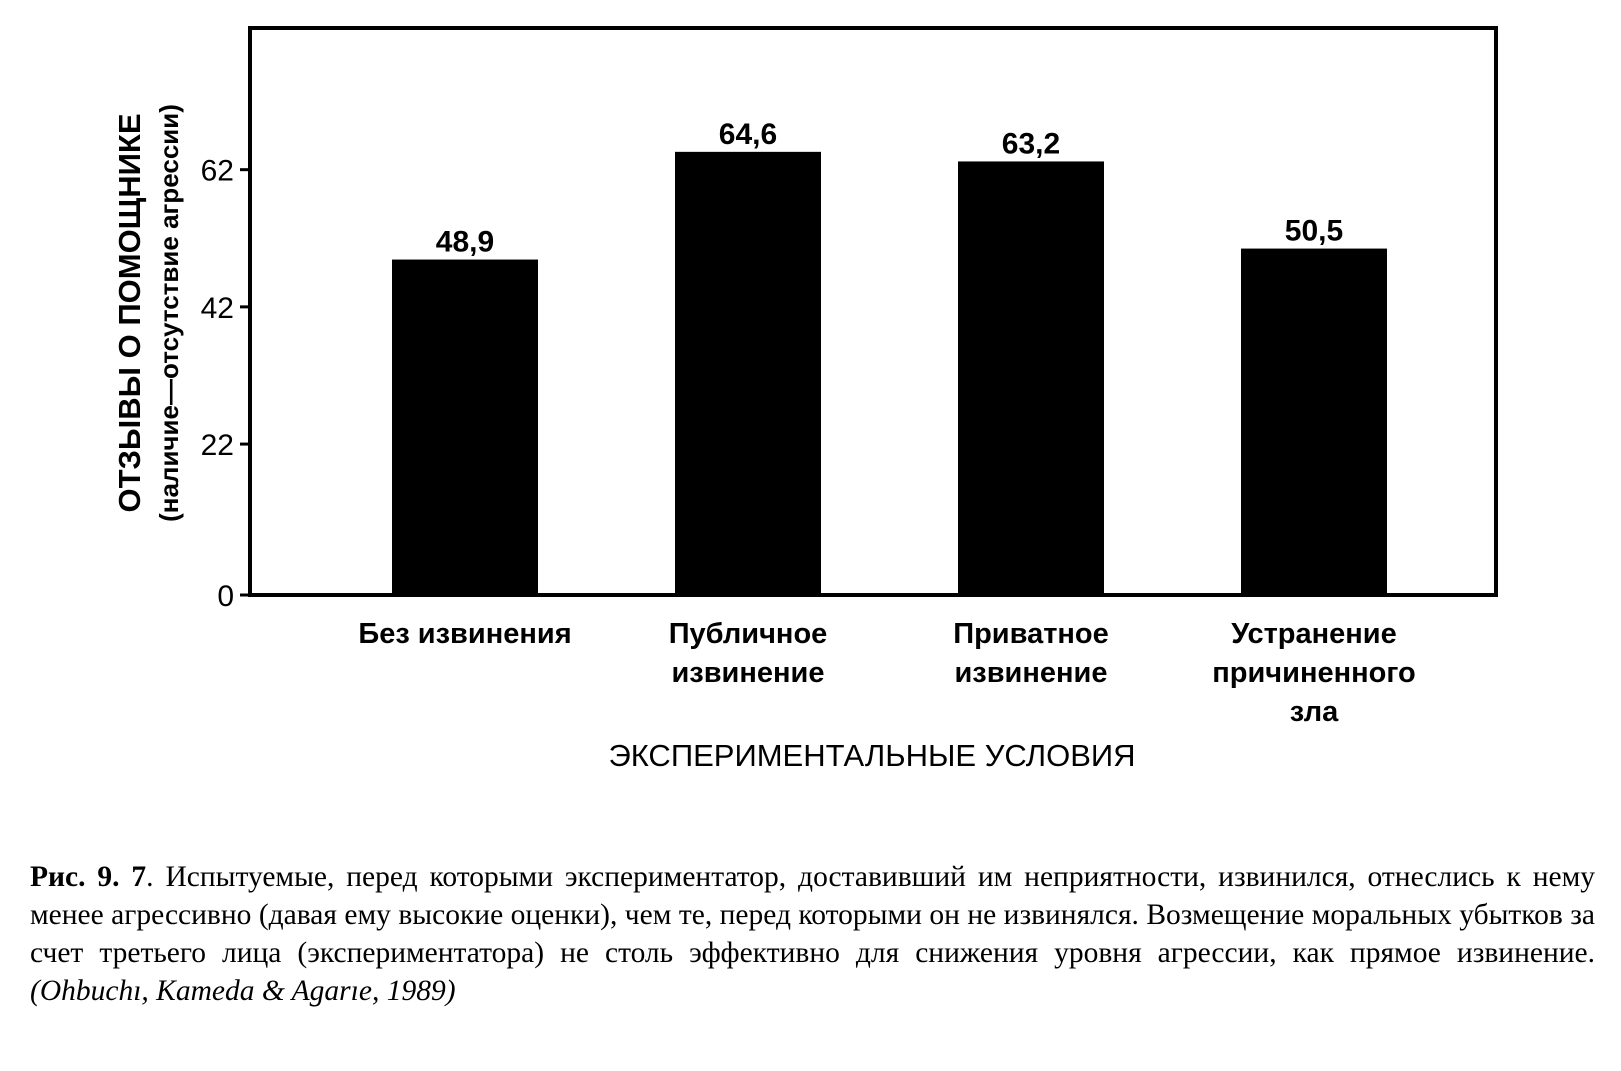 The width and height of the screenshot is (1621, 1071). I want to click on x-category-label: Устранение, so click(1314, 634).